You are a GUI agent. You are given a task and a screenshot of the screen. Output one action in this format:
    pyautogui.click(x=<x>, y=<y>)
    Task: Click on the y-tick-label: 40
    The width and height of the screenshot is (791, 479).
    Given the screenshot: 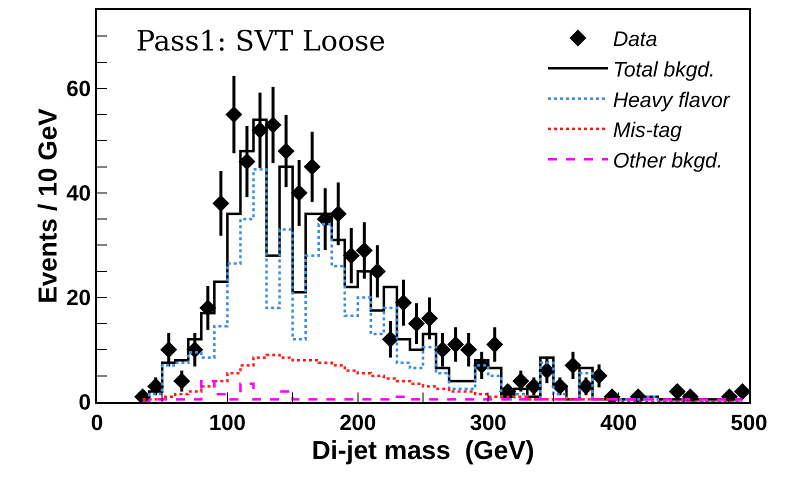 What is the action you would take?
    pyautogui.click(x=78, y=193)
    